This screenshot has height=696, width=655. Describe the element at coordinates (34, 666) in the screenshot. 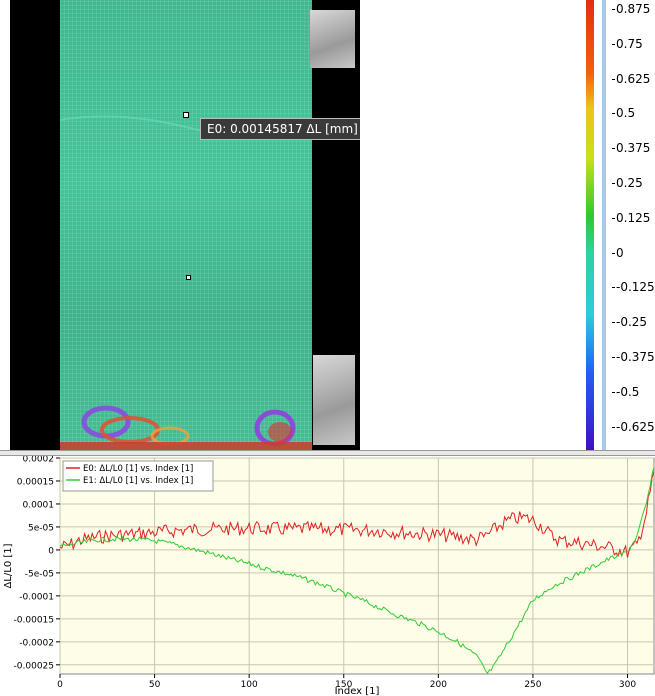

I see `y-tick-label: -0.00025` at that location.